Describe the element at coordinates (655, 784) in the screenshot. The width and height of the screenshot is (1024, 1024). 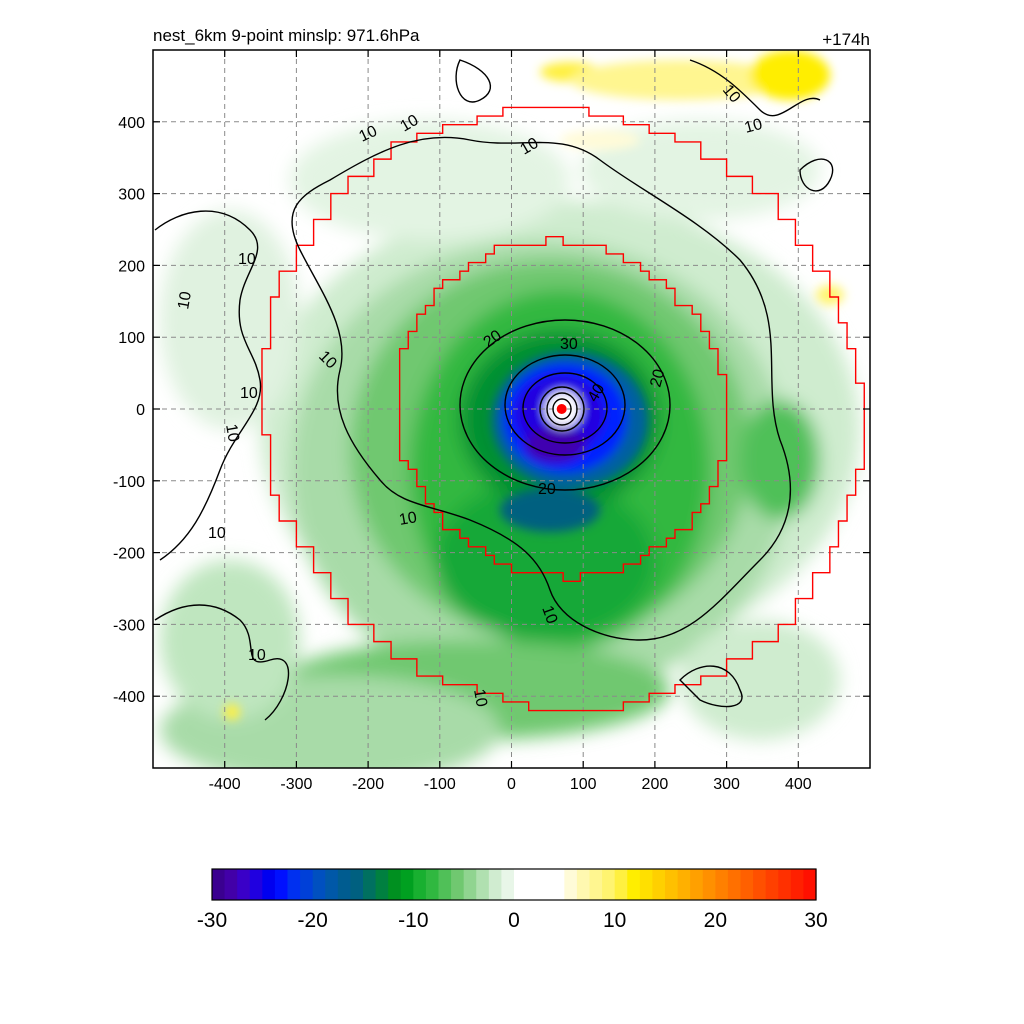
I see `x-tick-label: 200` at that location.